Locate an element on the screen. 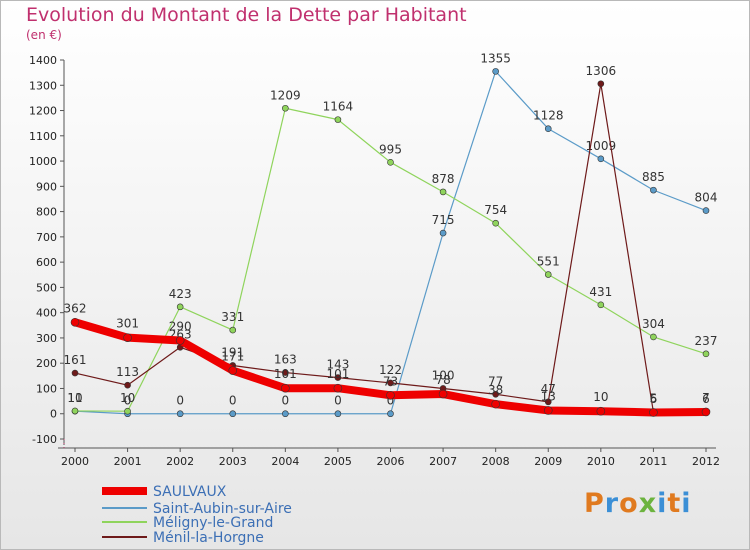 The image size is (750, 550). logo-letter: o is located at coordinates (629, 503).